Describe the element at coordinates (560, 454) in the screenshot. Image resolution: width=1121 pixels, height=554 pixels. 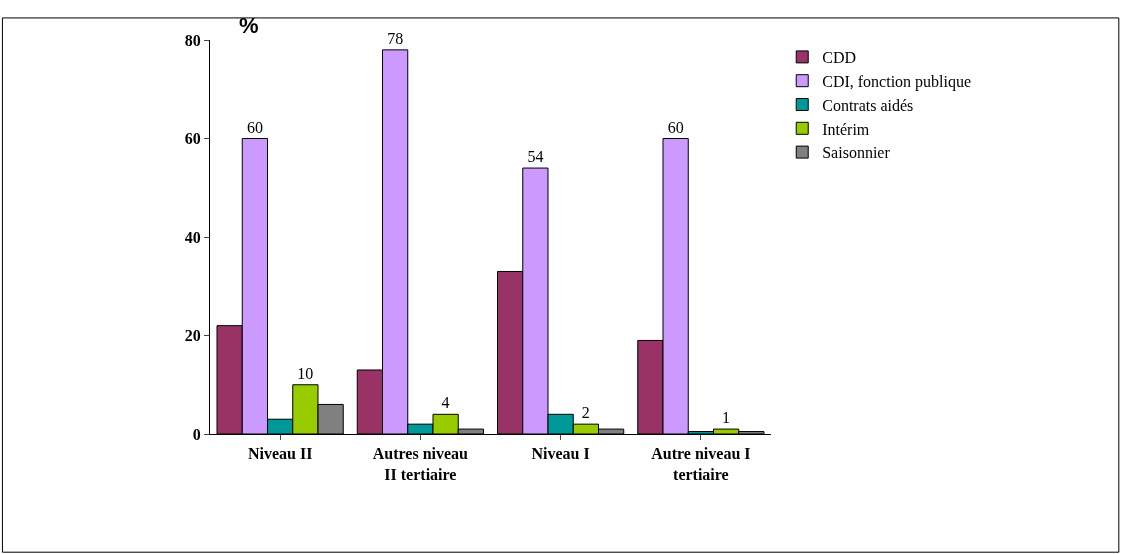
I see `x-tick-label: Niveau I` at that location.